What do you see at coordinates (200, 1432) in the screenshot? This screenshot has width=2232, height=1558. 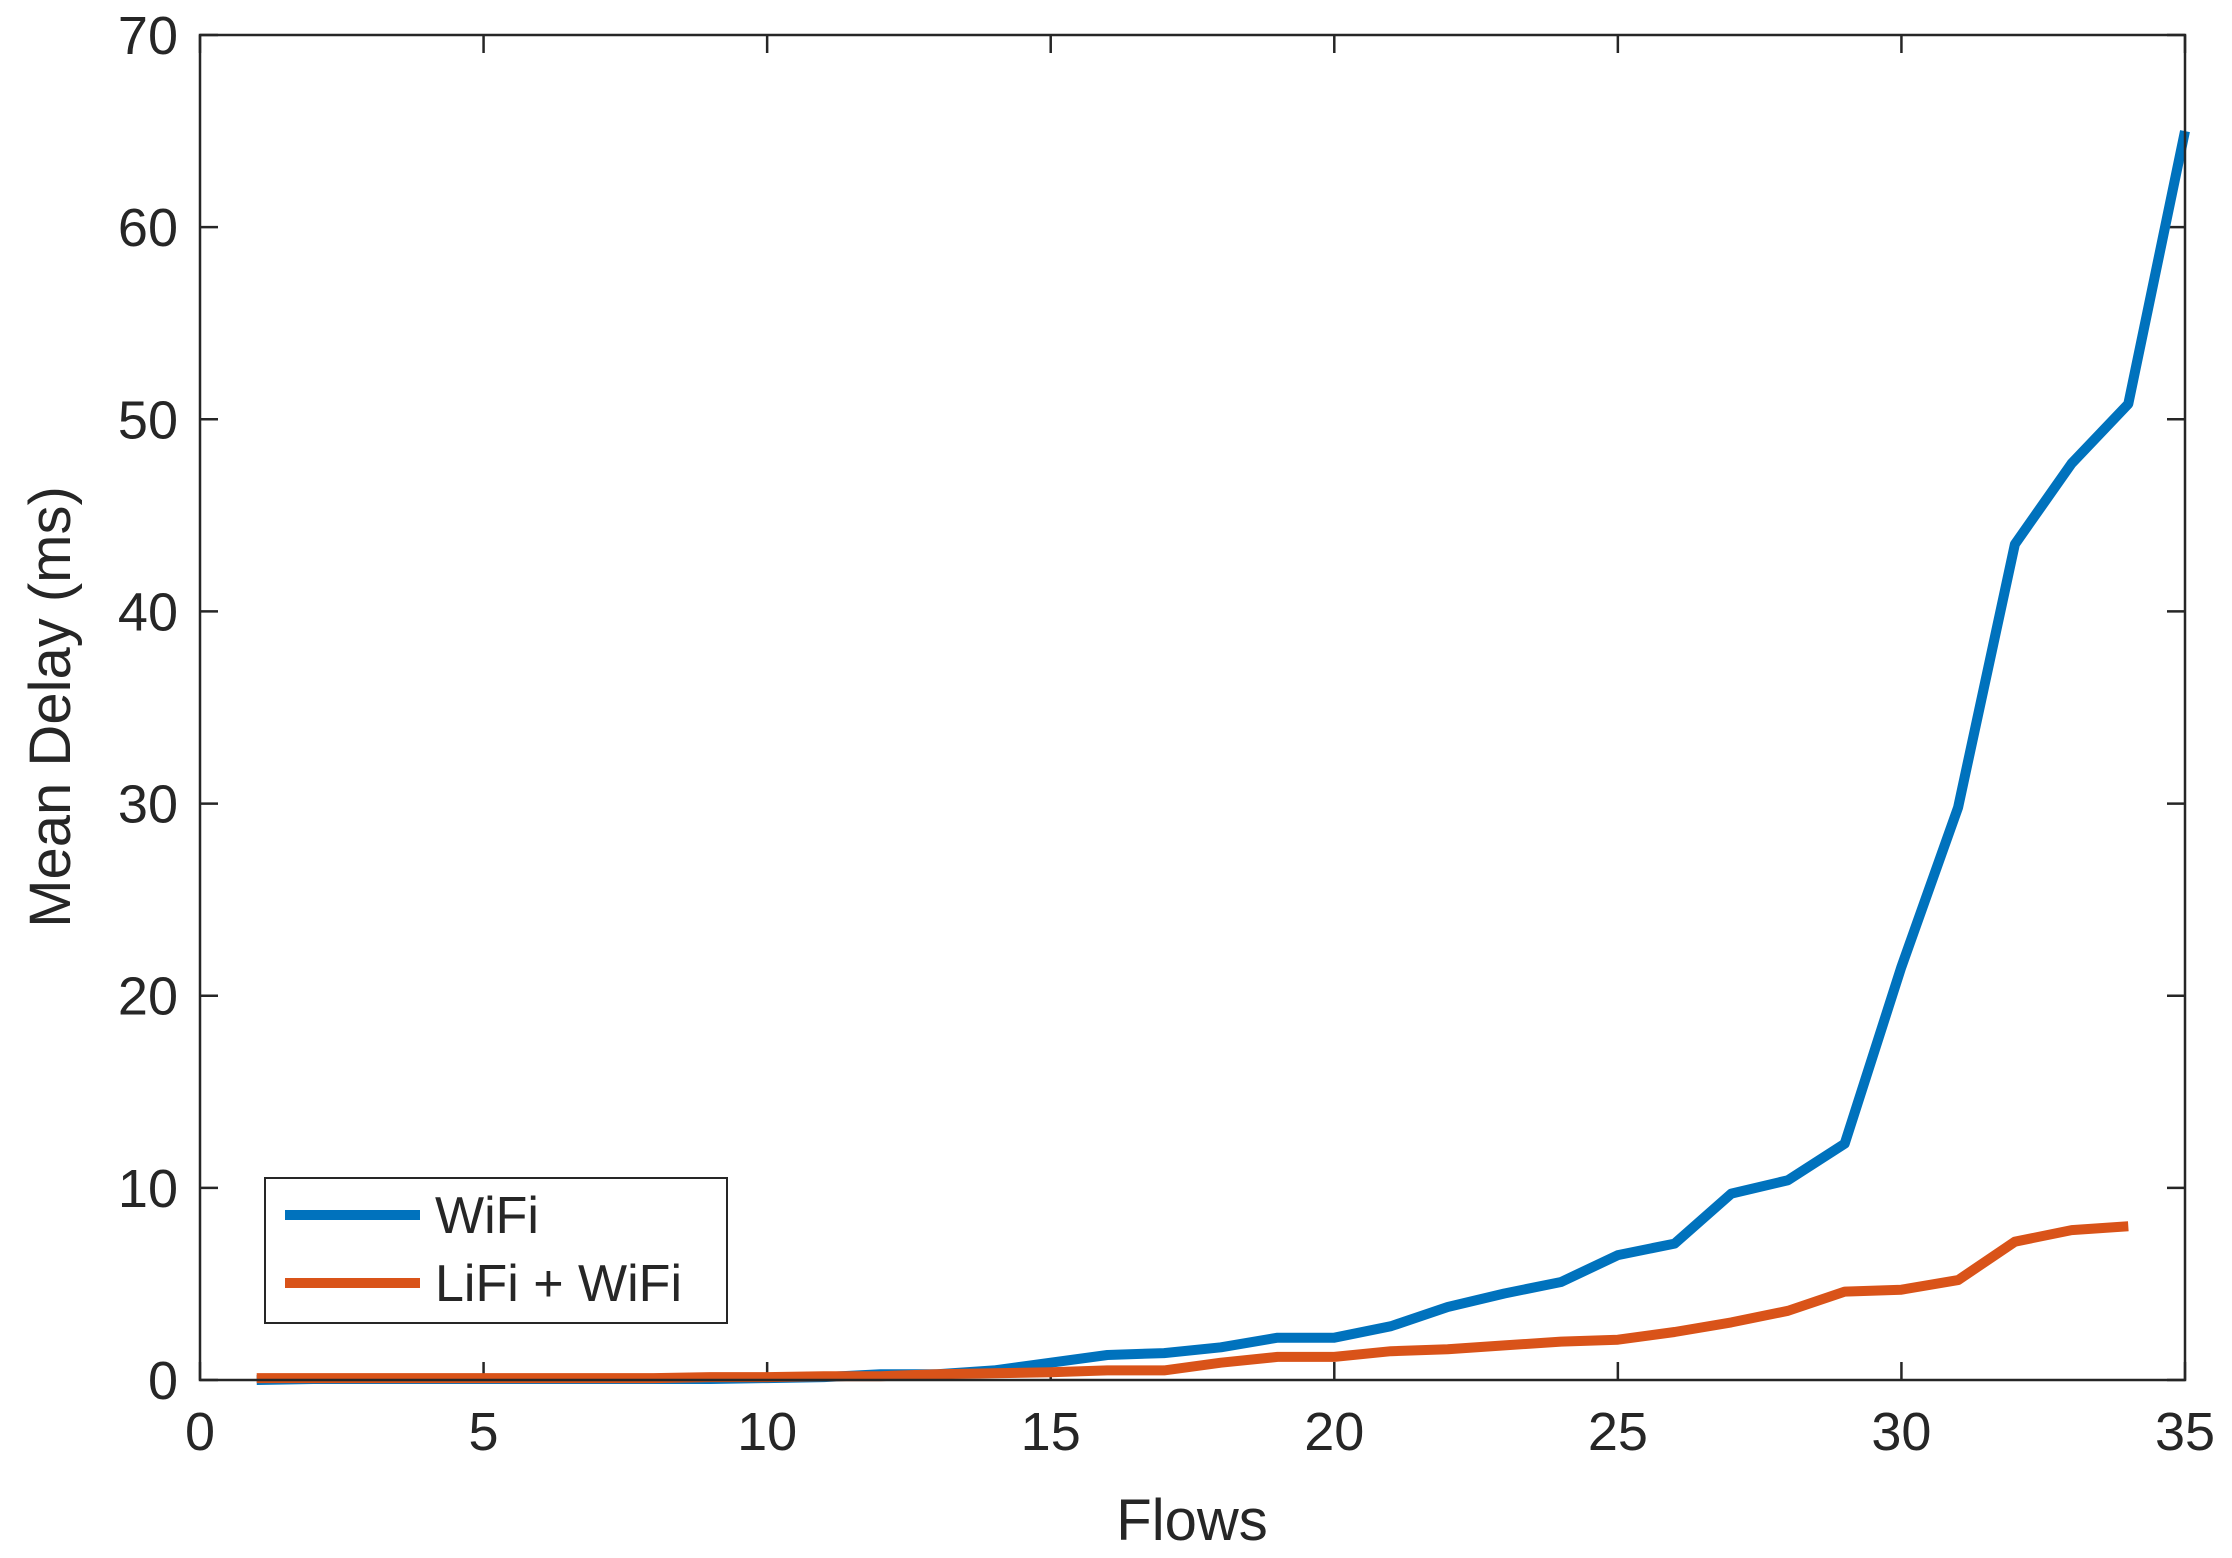 I see `x-tick-label: 0` at bounding box center [200, 1432].